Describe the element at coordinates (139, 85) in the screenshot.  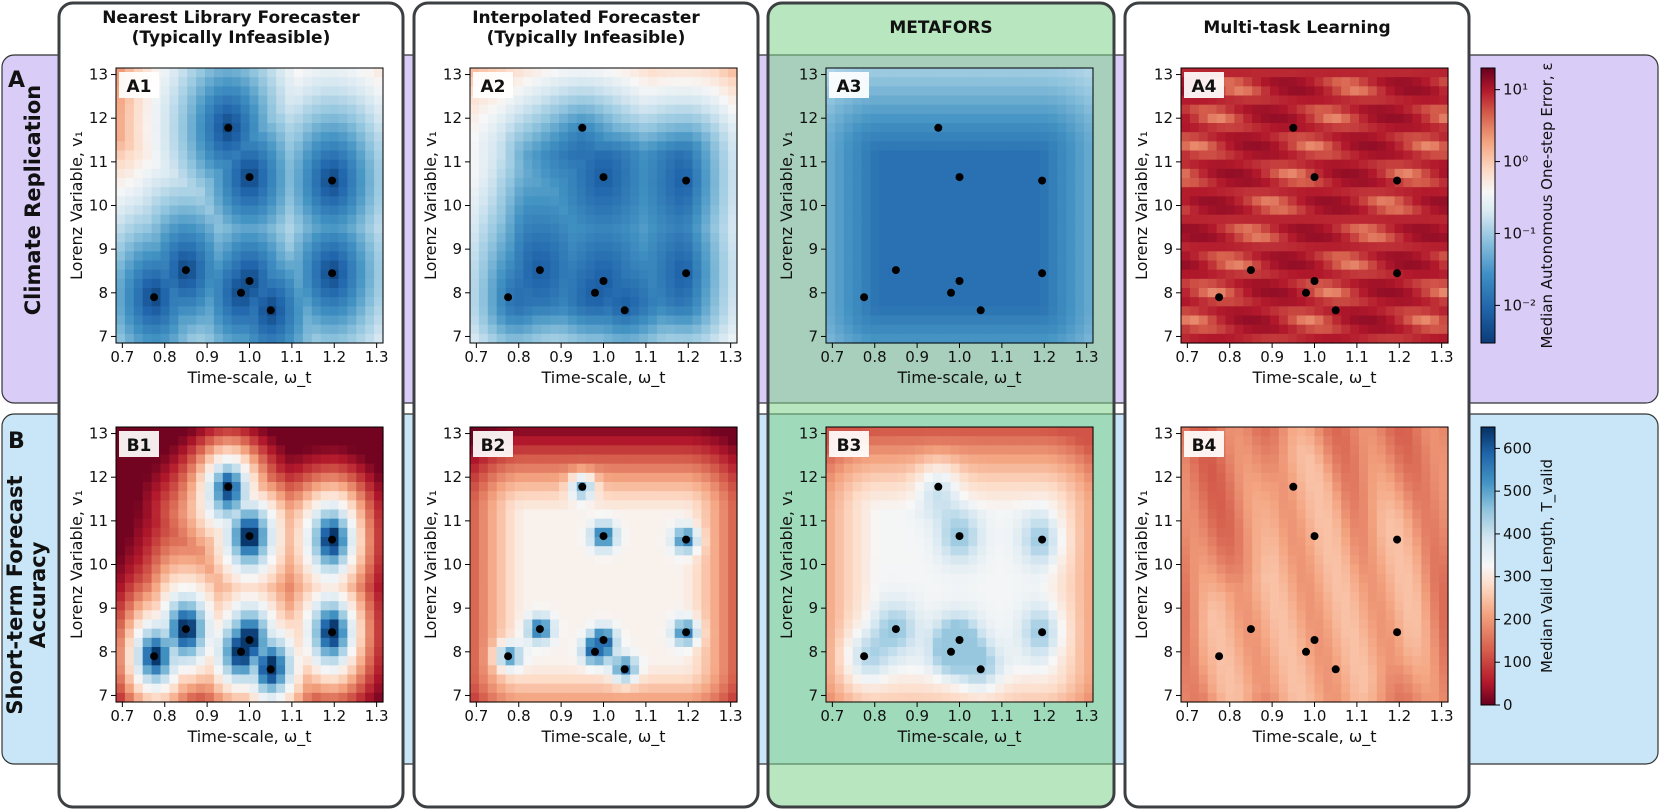
I see `panel-label-box` at that location.